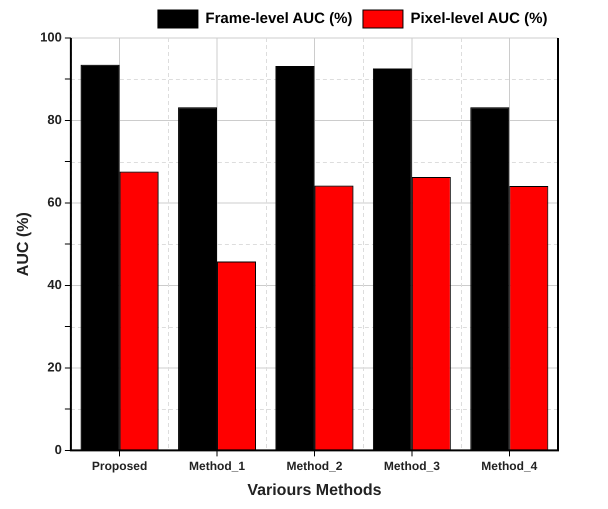 This screenshot has height=509, width=608. Describe the element at coordinates (278, 19) in the screenshot. I see `legend-label: Frame-level AUC (%)` at that location.